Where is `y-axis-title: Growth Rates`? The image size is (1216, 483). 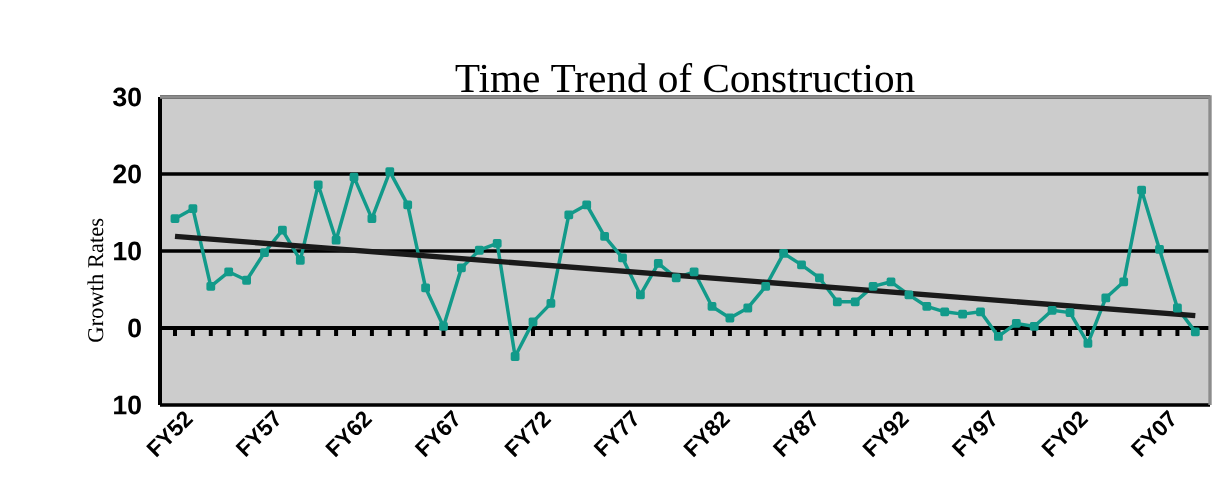
y-axis-title: Growth Rates is located at coordinates (95, 280).